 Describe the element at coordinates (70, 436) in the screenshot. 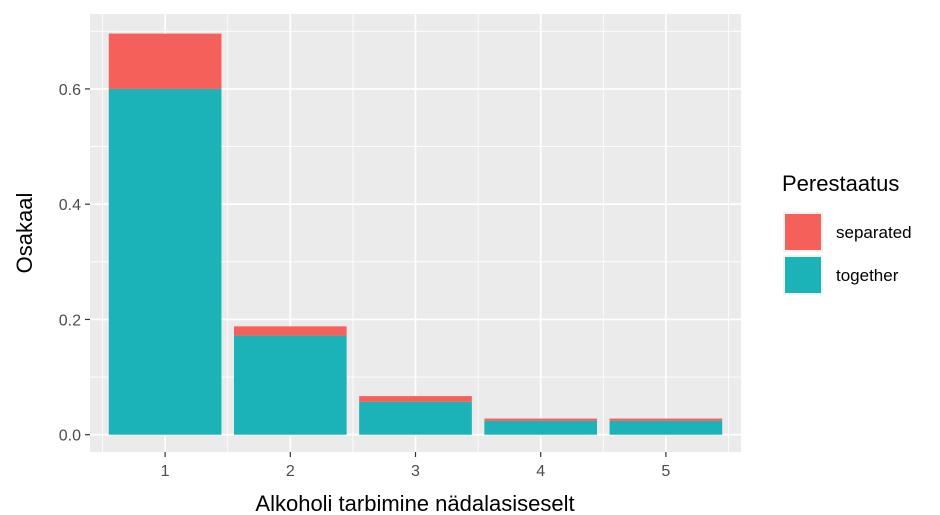

I see `y-tick-label: 0.0` at that location.